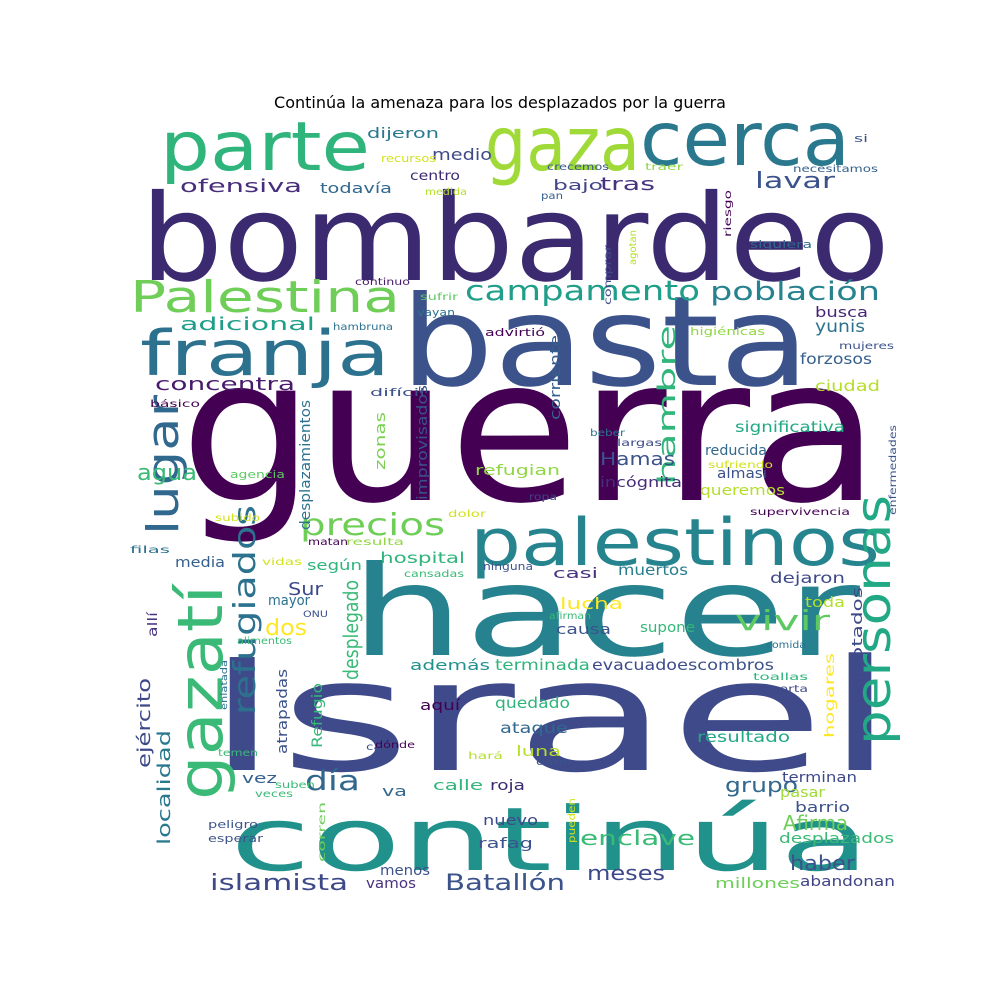 The image size is (1000, 1000). What do you see at coordinates (264, 641) in the screenshot?
I see `word-alimentos: alimentos` at bounding box center [264, 641].